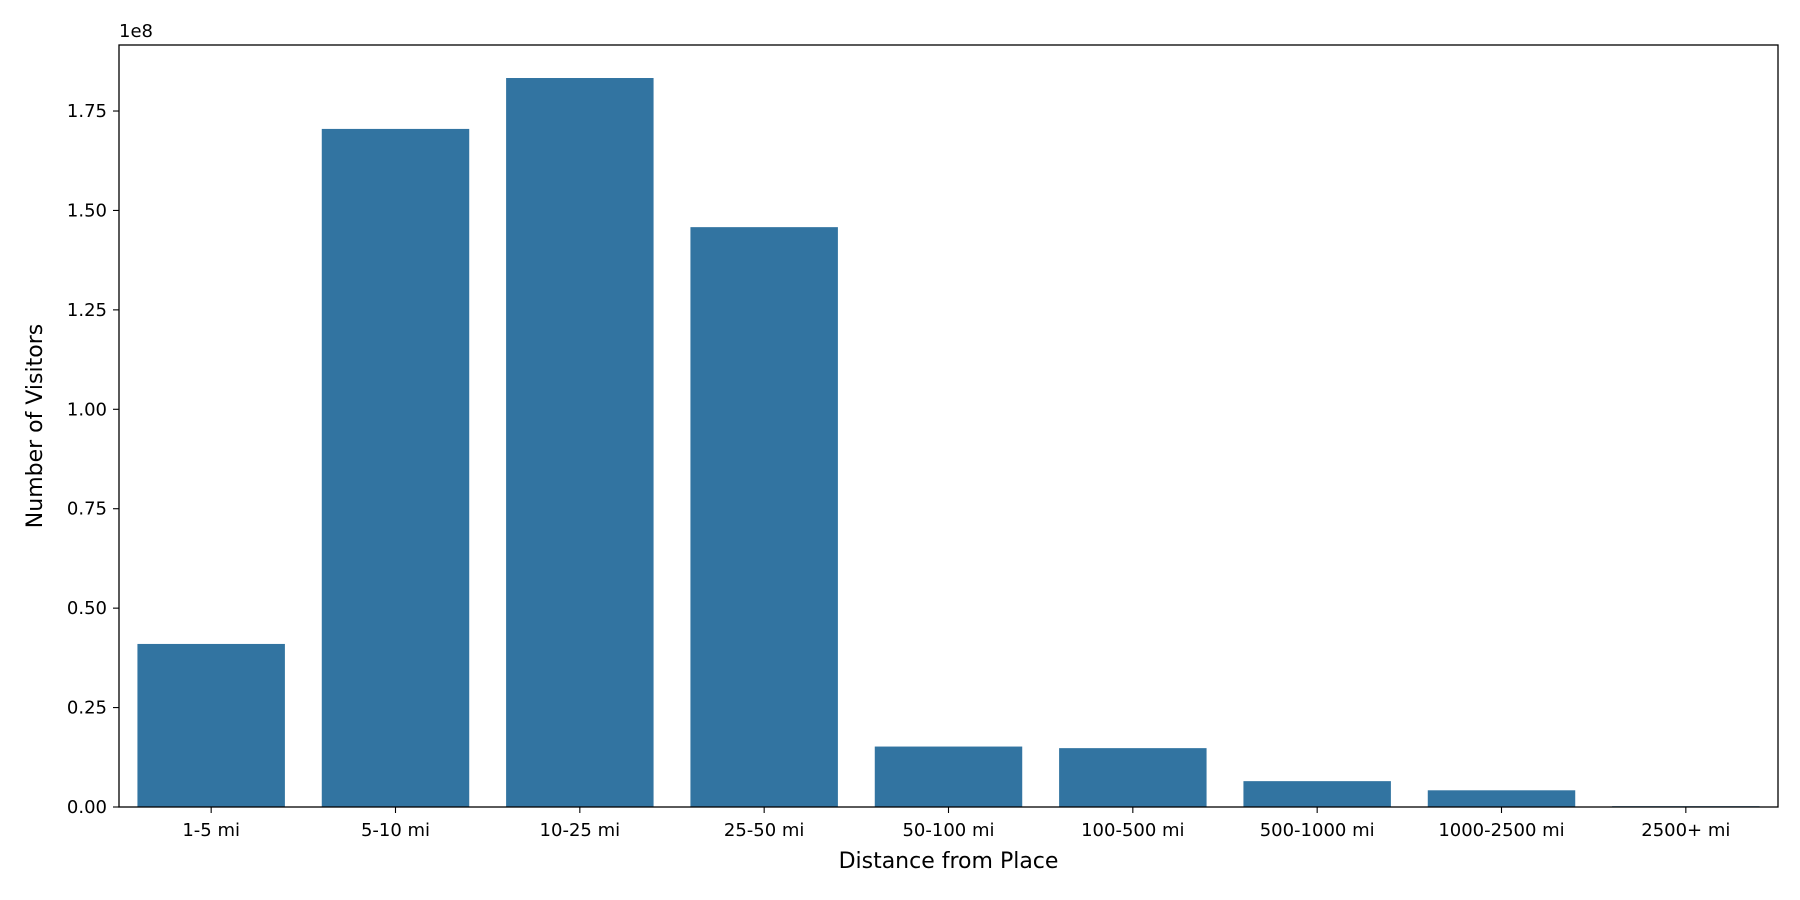  Describe the element at coordinates (1685, 830) in the screenshot. I see `x-tick-label: 2500+ mi` at that location.